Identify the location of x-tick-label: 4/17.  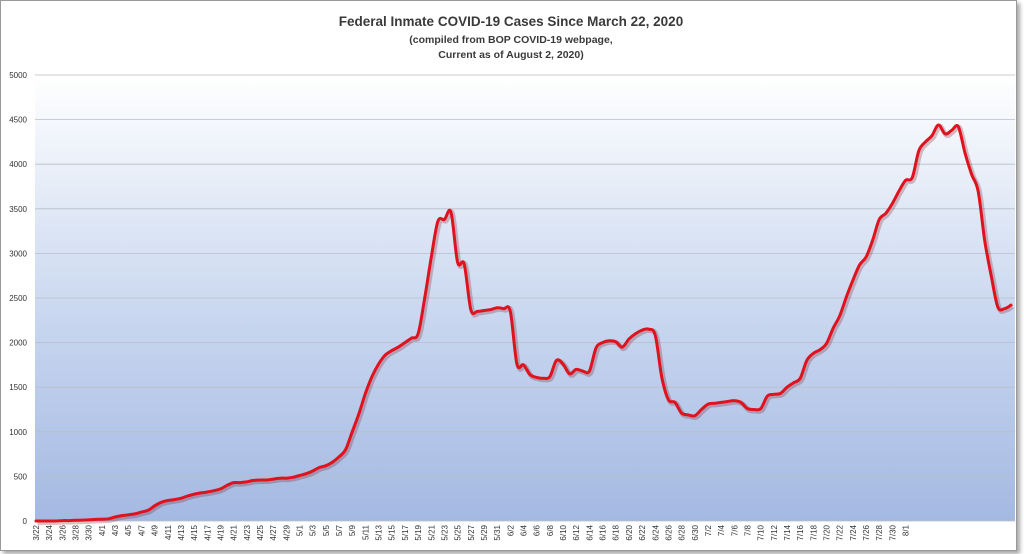
(207, 532).